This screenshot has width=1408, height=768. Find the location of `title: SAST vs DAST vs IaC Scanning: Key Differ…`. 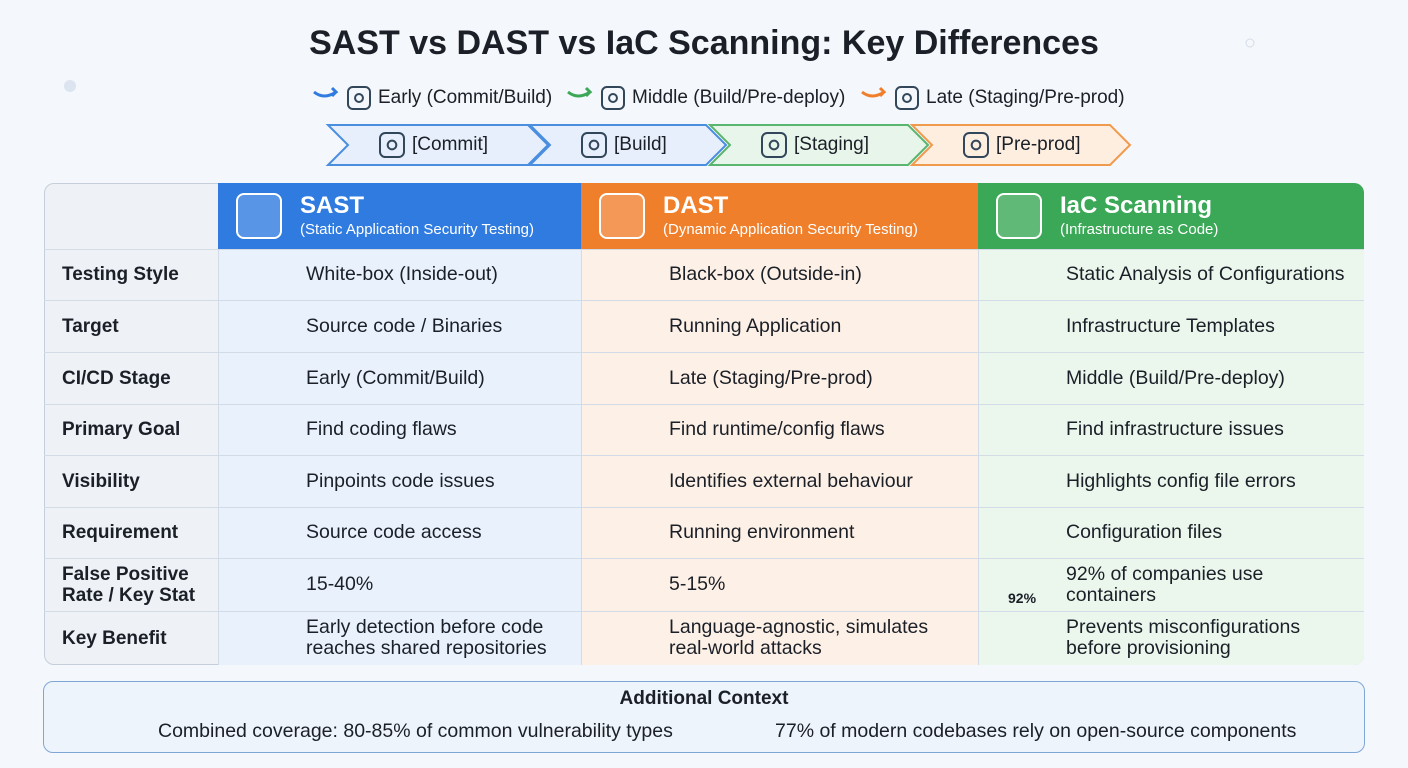

title: SAST vs DAST vs IaC Scanning: Key Differ… is located at coordinates (704, 43).